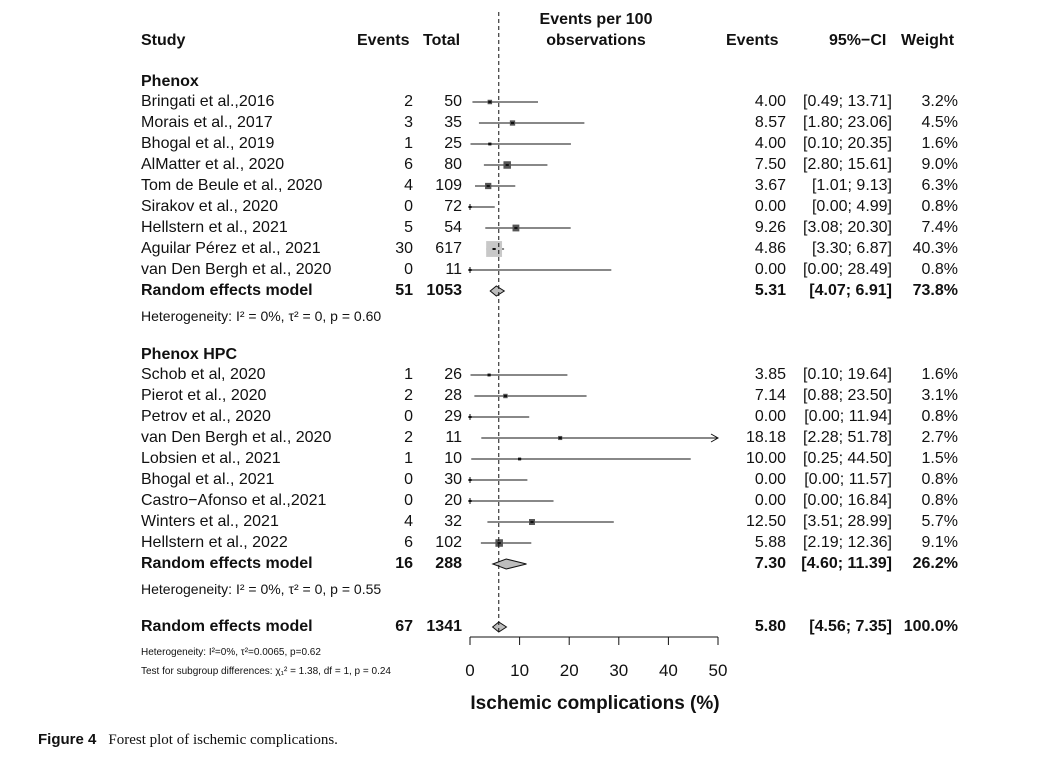 The height and width of the screenshot is (758, 1040). Describe the element at coordinates (453, 206) in the screenshot. I see `row-total: 72` at that location.